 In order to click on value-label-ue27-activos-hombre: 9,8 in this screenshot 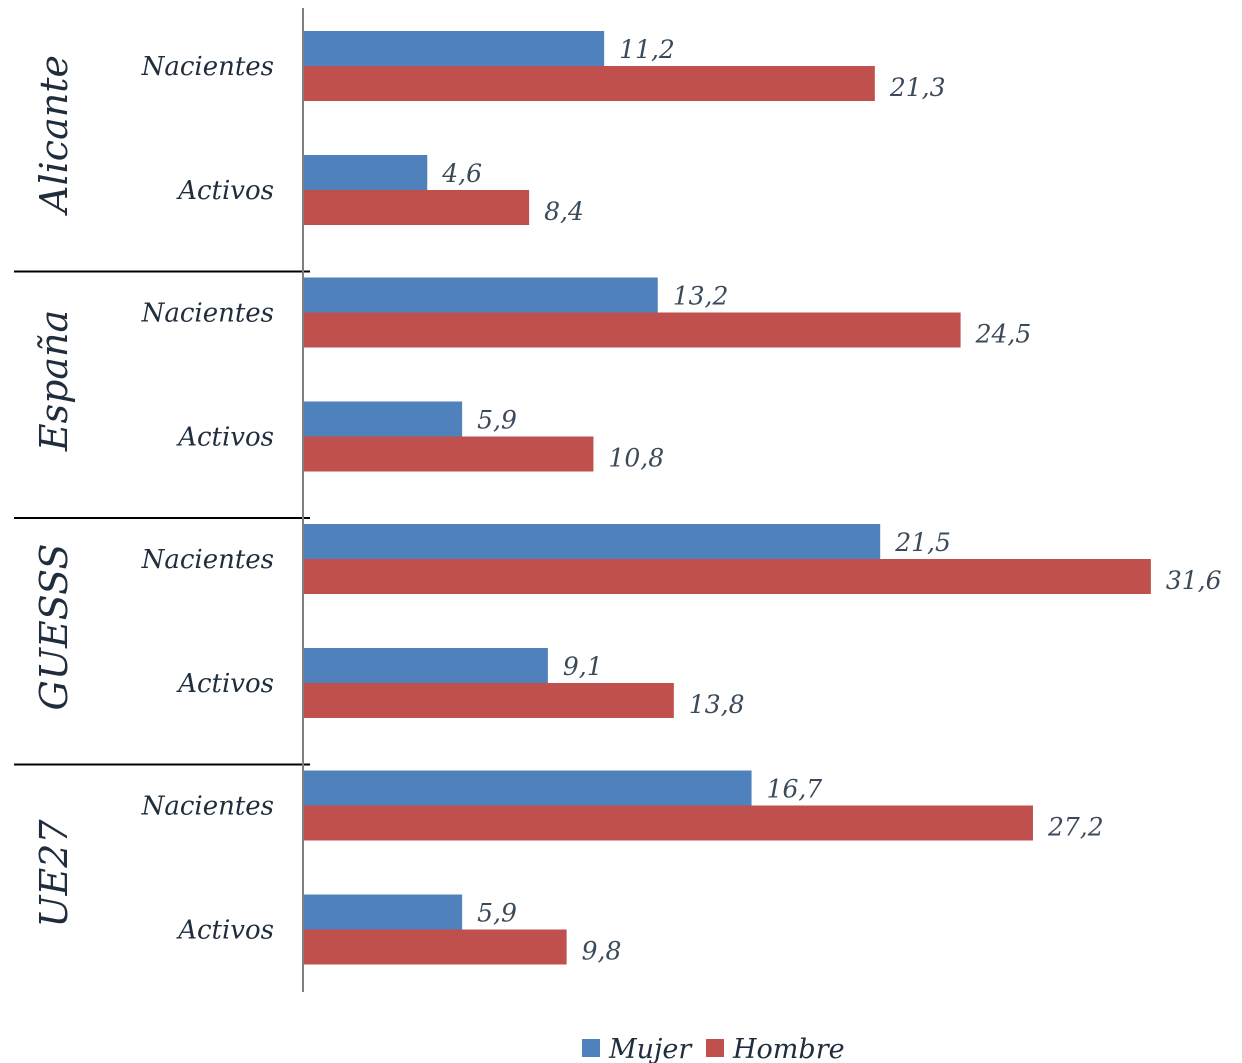, I will do `click(602, 951)`.